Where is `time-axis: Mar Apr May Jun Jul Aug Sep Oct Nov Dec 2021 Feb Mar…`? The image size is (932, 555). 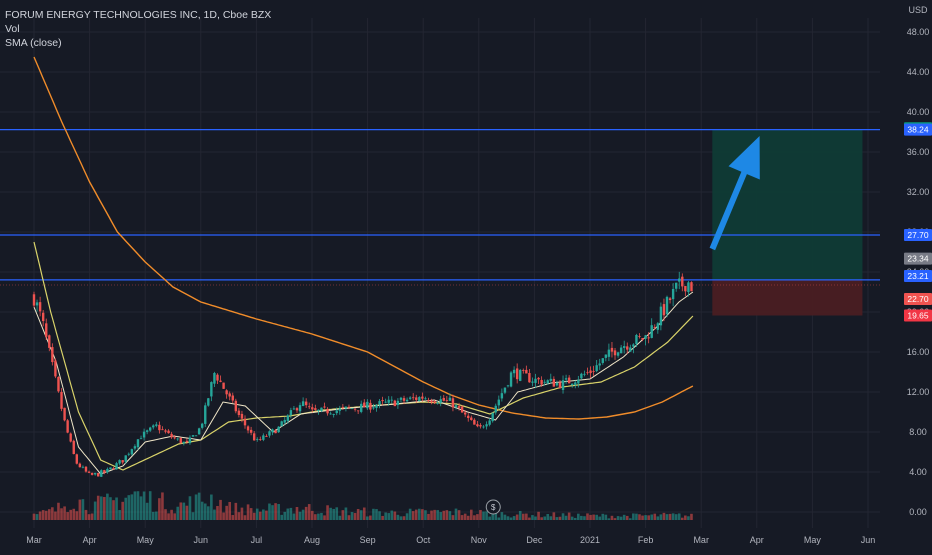
time-axis: Mar Apr May Jun Jul Aug Sep Oct Nov Dec 2021 Feb Mar… is located at coordinates (450, 540).